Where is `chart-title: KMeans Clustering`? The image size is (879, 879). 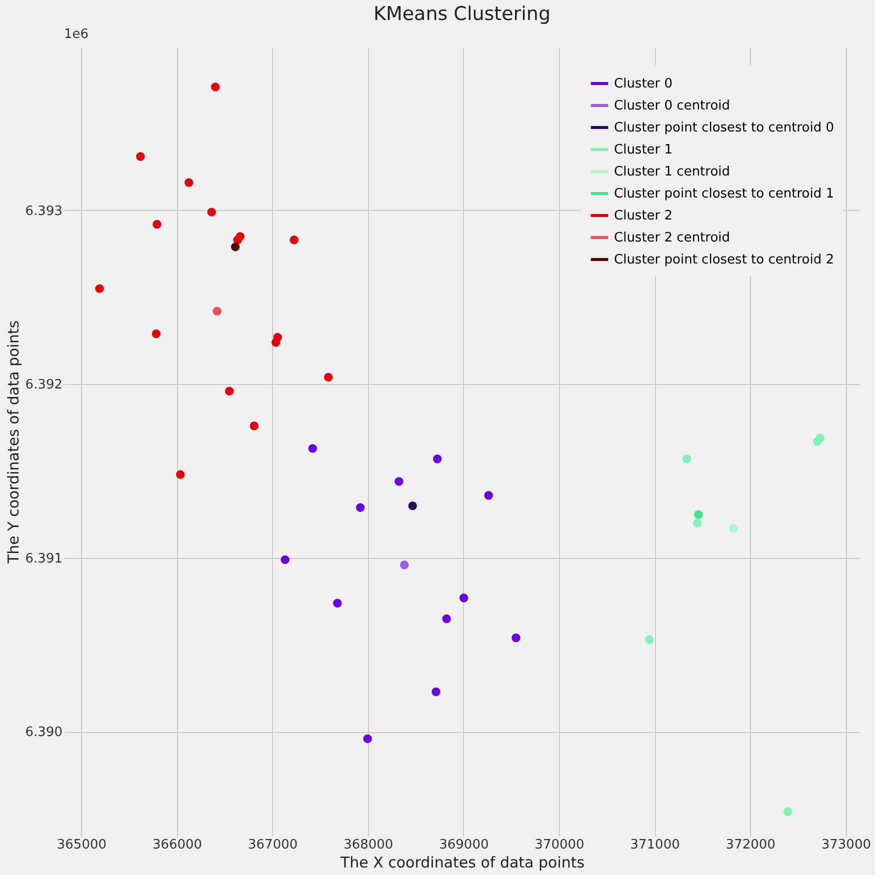
chart-title: KMeans Clustering is located at coordinates (462, 14).